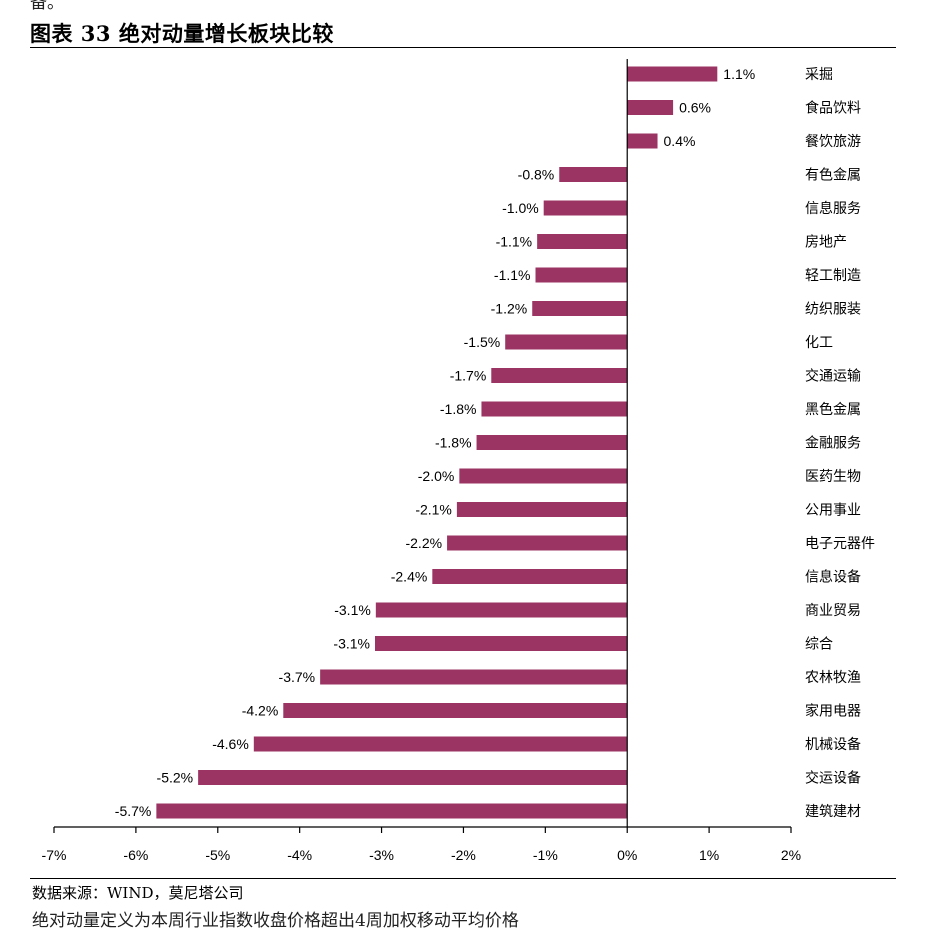 The width and height of the screenshot is (925, 931). What do you see at coordinates (463, 878) in the screenshot?
I see `source-divider` at bounding box center [463, 878].